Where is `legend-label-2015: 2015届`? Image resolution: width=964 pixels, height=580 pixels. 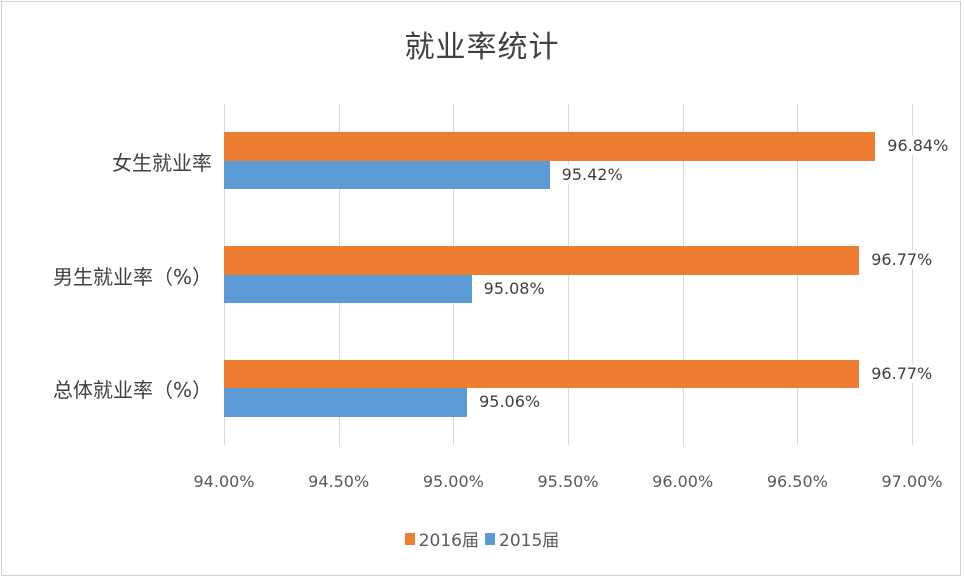 legend-label-2015: 2015届 is located at coordinates (529, 541).